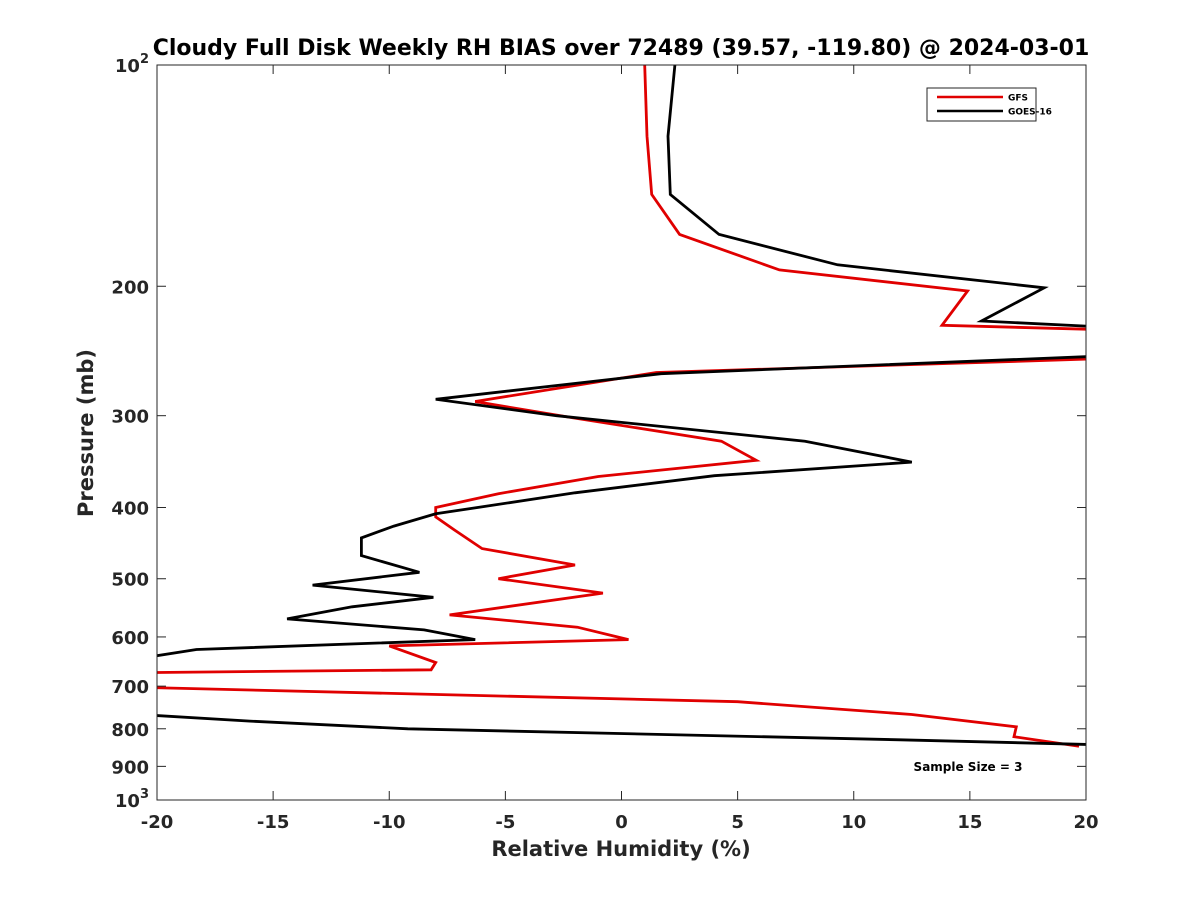 This screenshot has height=900, width=1200. Describe the element at coordinates (130, 638) in the screenshot. I see `y-tick-label: 600` at that location.